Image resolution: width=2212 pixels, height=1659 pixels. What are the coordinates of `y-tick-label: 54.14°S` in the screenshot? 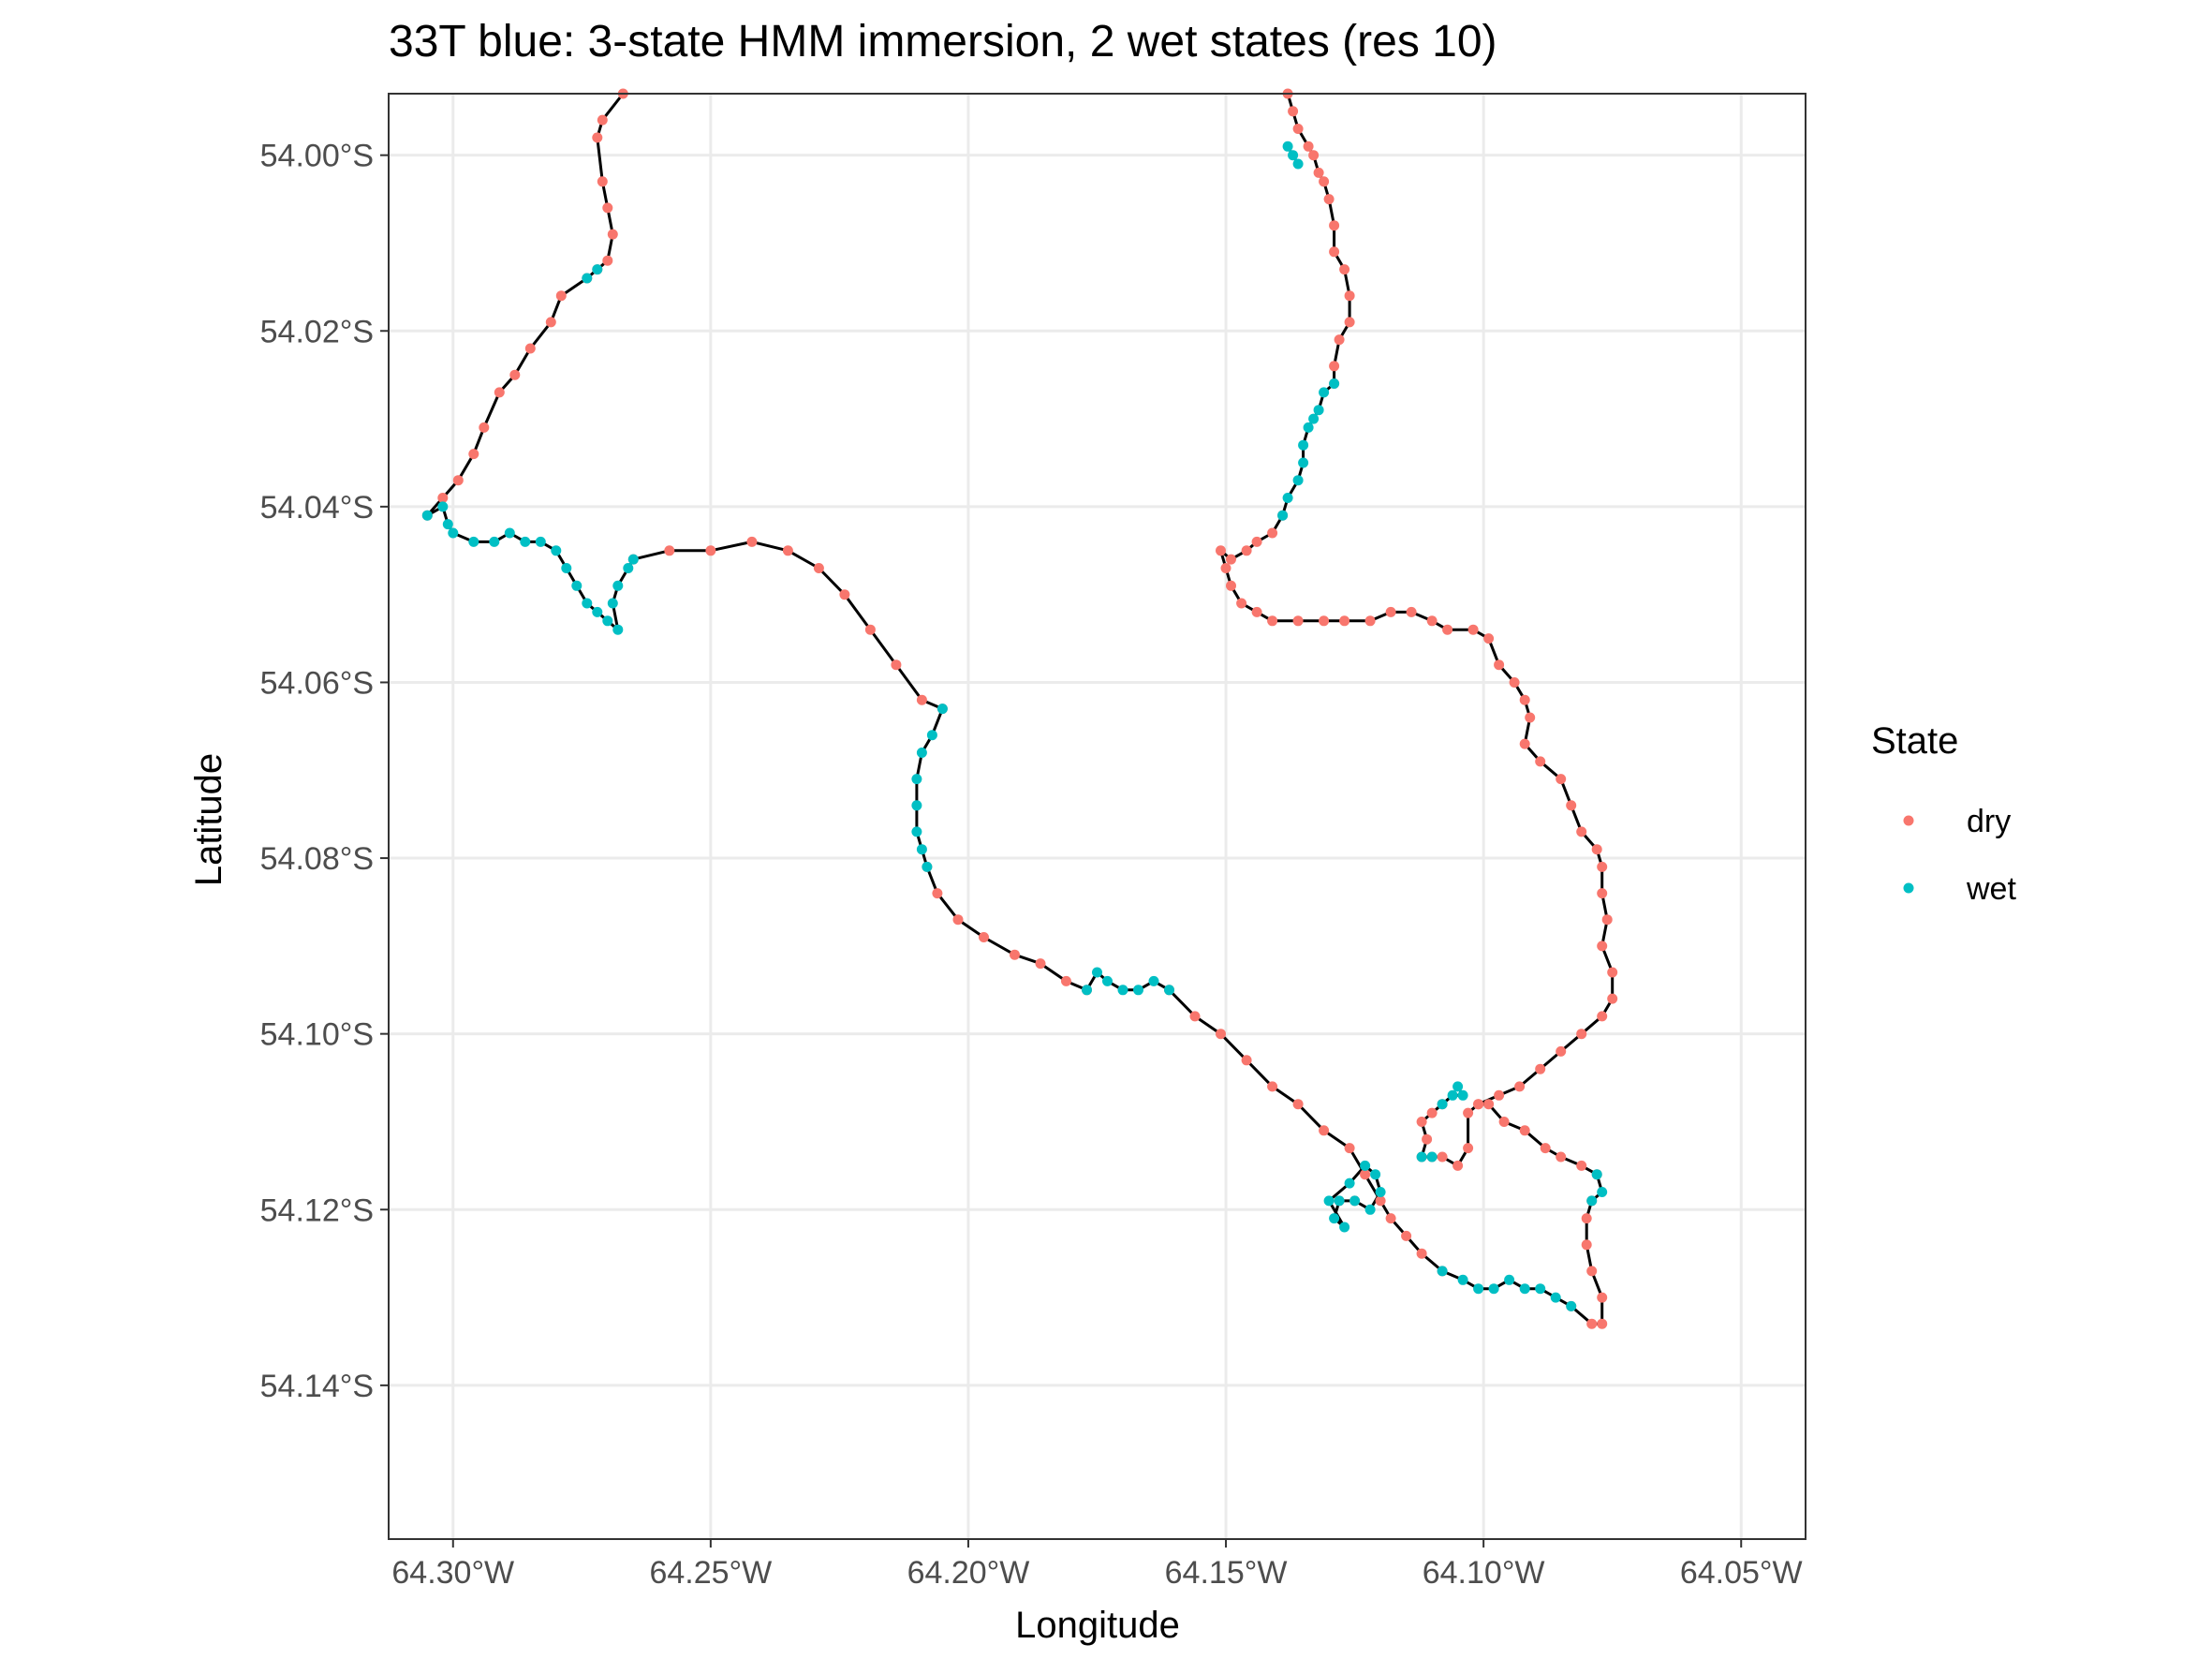 It's located at (317, 1387).